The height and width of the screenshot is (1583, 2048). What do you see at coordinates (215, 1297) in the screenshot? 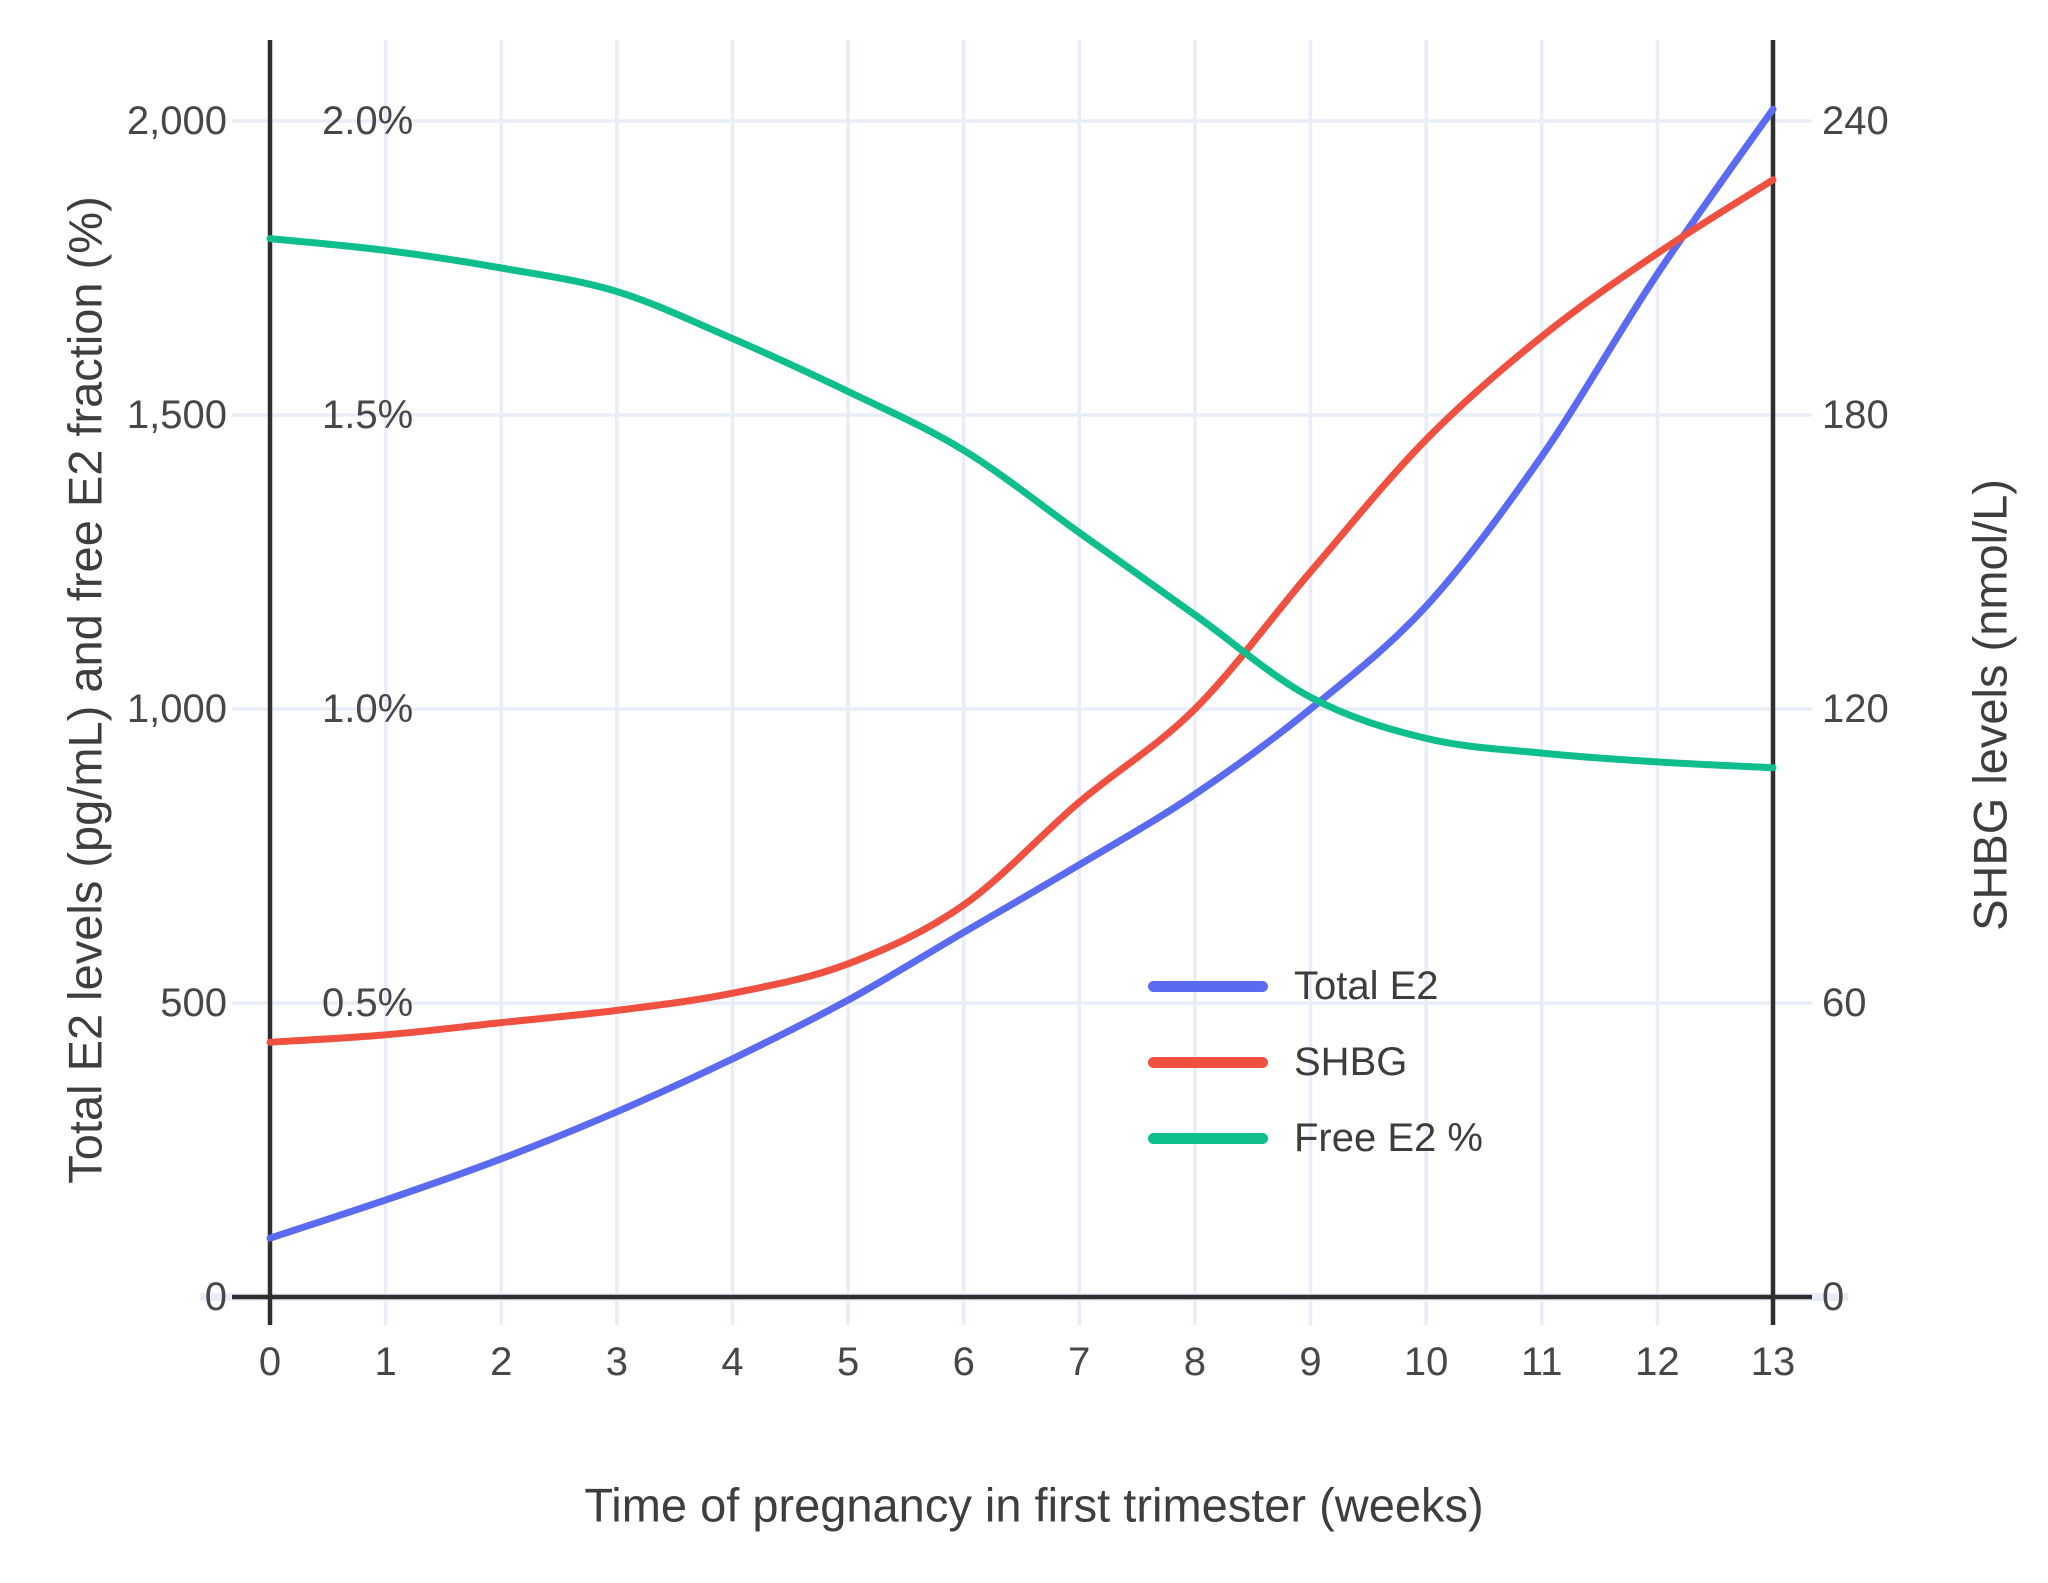
I see `y-left-tick-label: 0` at bounding box center [215, 1297].